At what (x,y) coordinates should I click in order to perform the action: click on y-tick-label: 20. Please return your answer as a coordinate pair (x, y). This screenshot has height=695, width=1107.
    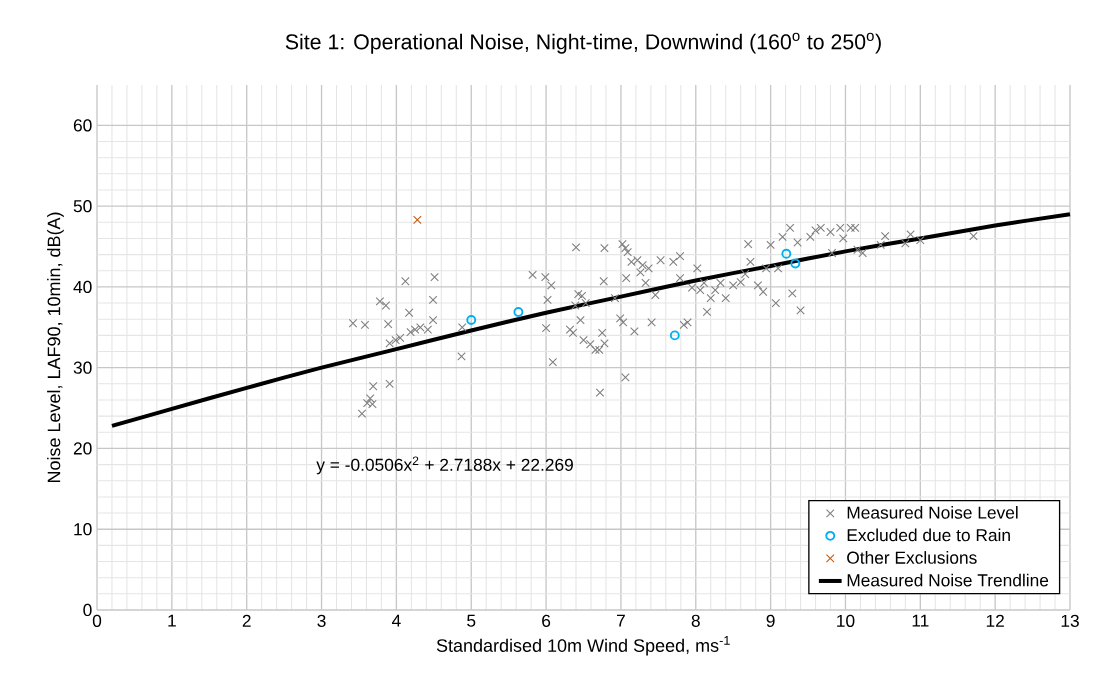
    Looking at the image, I should click on (82, 448).